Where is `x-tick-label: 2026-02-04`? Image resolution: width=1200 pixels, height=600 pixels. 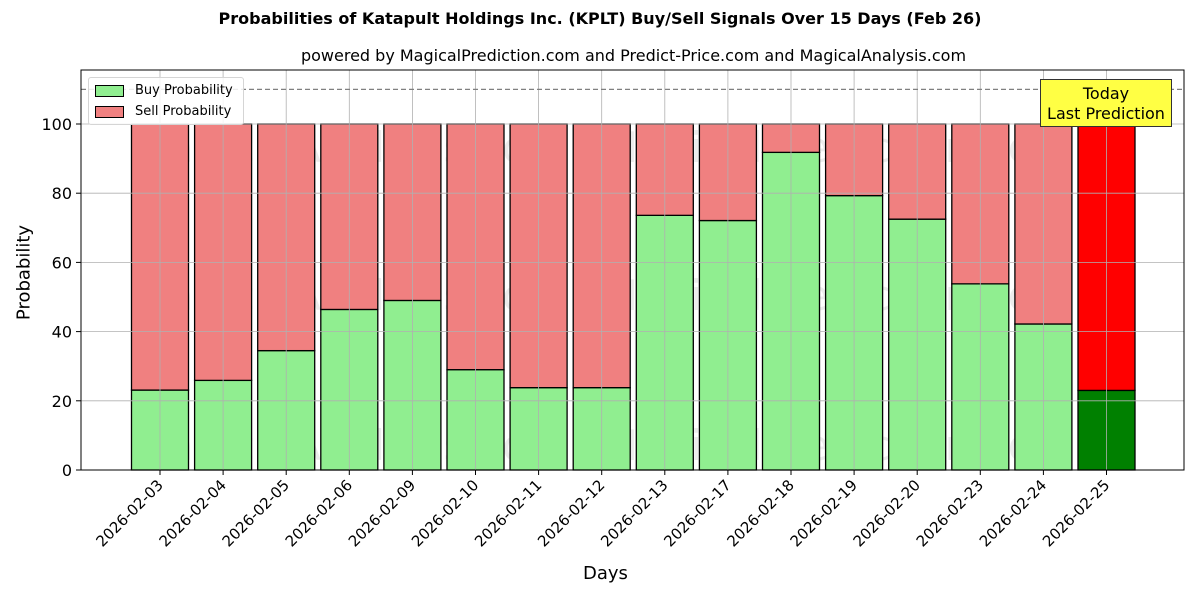
x-tick-label: 2026-02-04 is located at coordinates (193, 513).